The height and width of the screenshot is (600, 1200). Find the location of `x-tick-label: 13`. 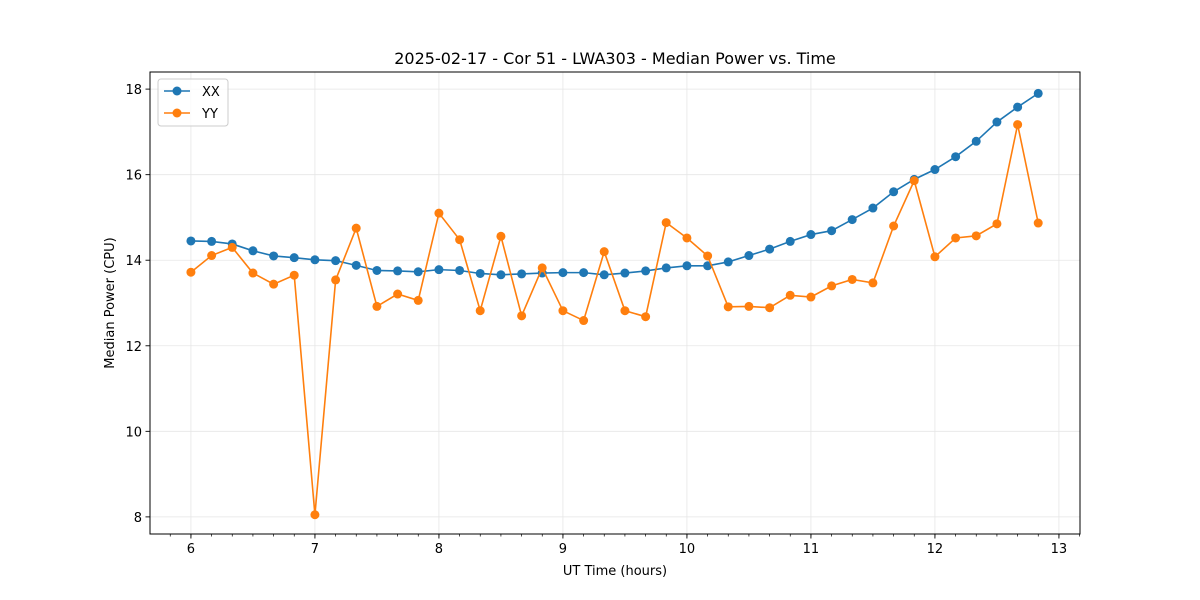

x-tick-label: 13 is located at coordinates (1059, 549).